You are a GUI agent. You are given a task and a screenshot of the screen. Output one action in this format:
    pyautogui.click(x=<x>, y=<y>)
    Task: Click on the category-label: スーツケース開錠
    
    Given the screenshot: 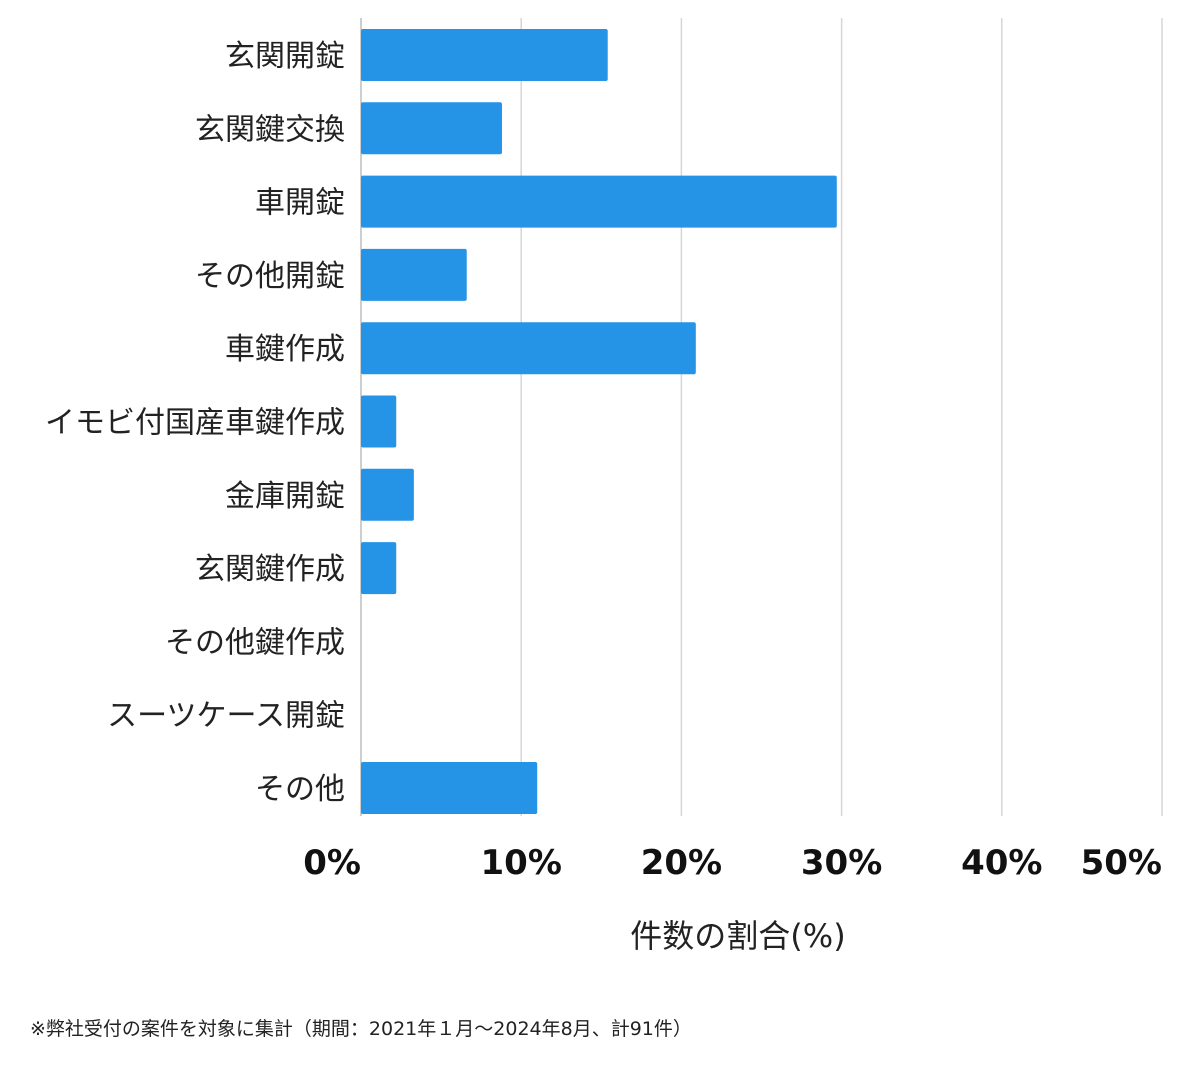 What is the action you would take?
    pyautogui.click(x=226, y=716)
    